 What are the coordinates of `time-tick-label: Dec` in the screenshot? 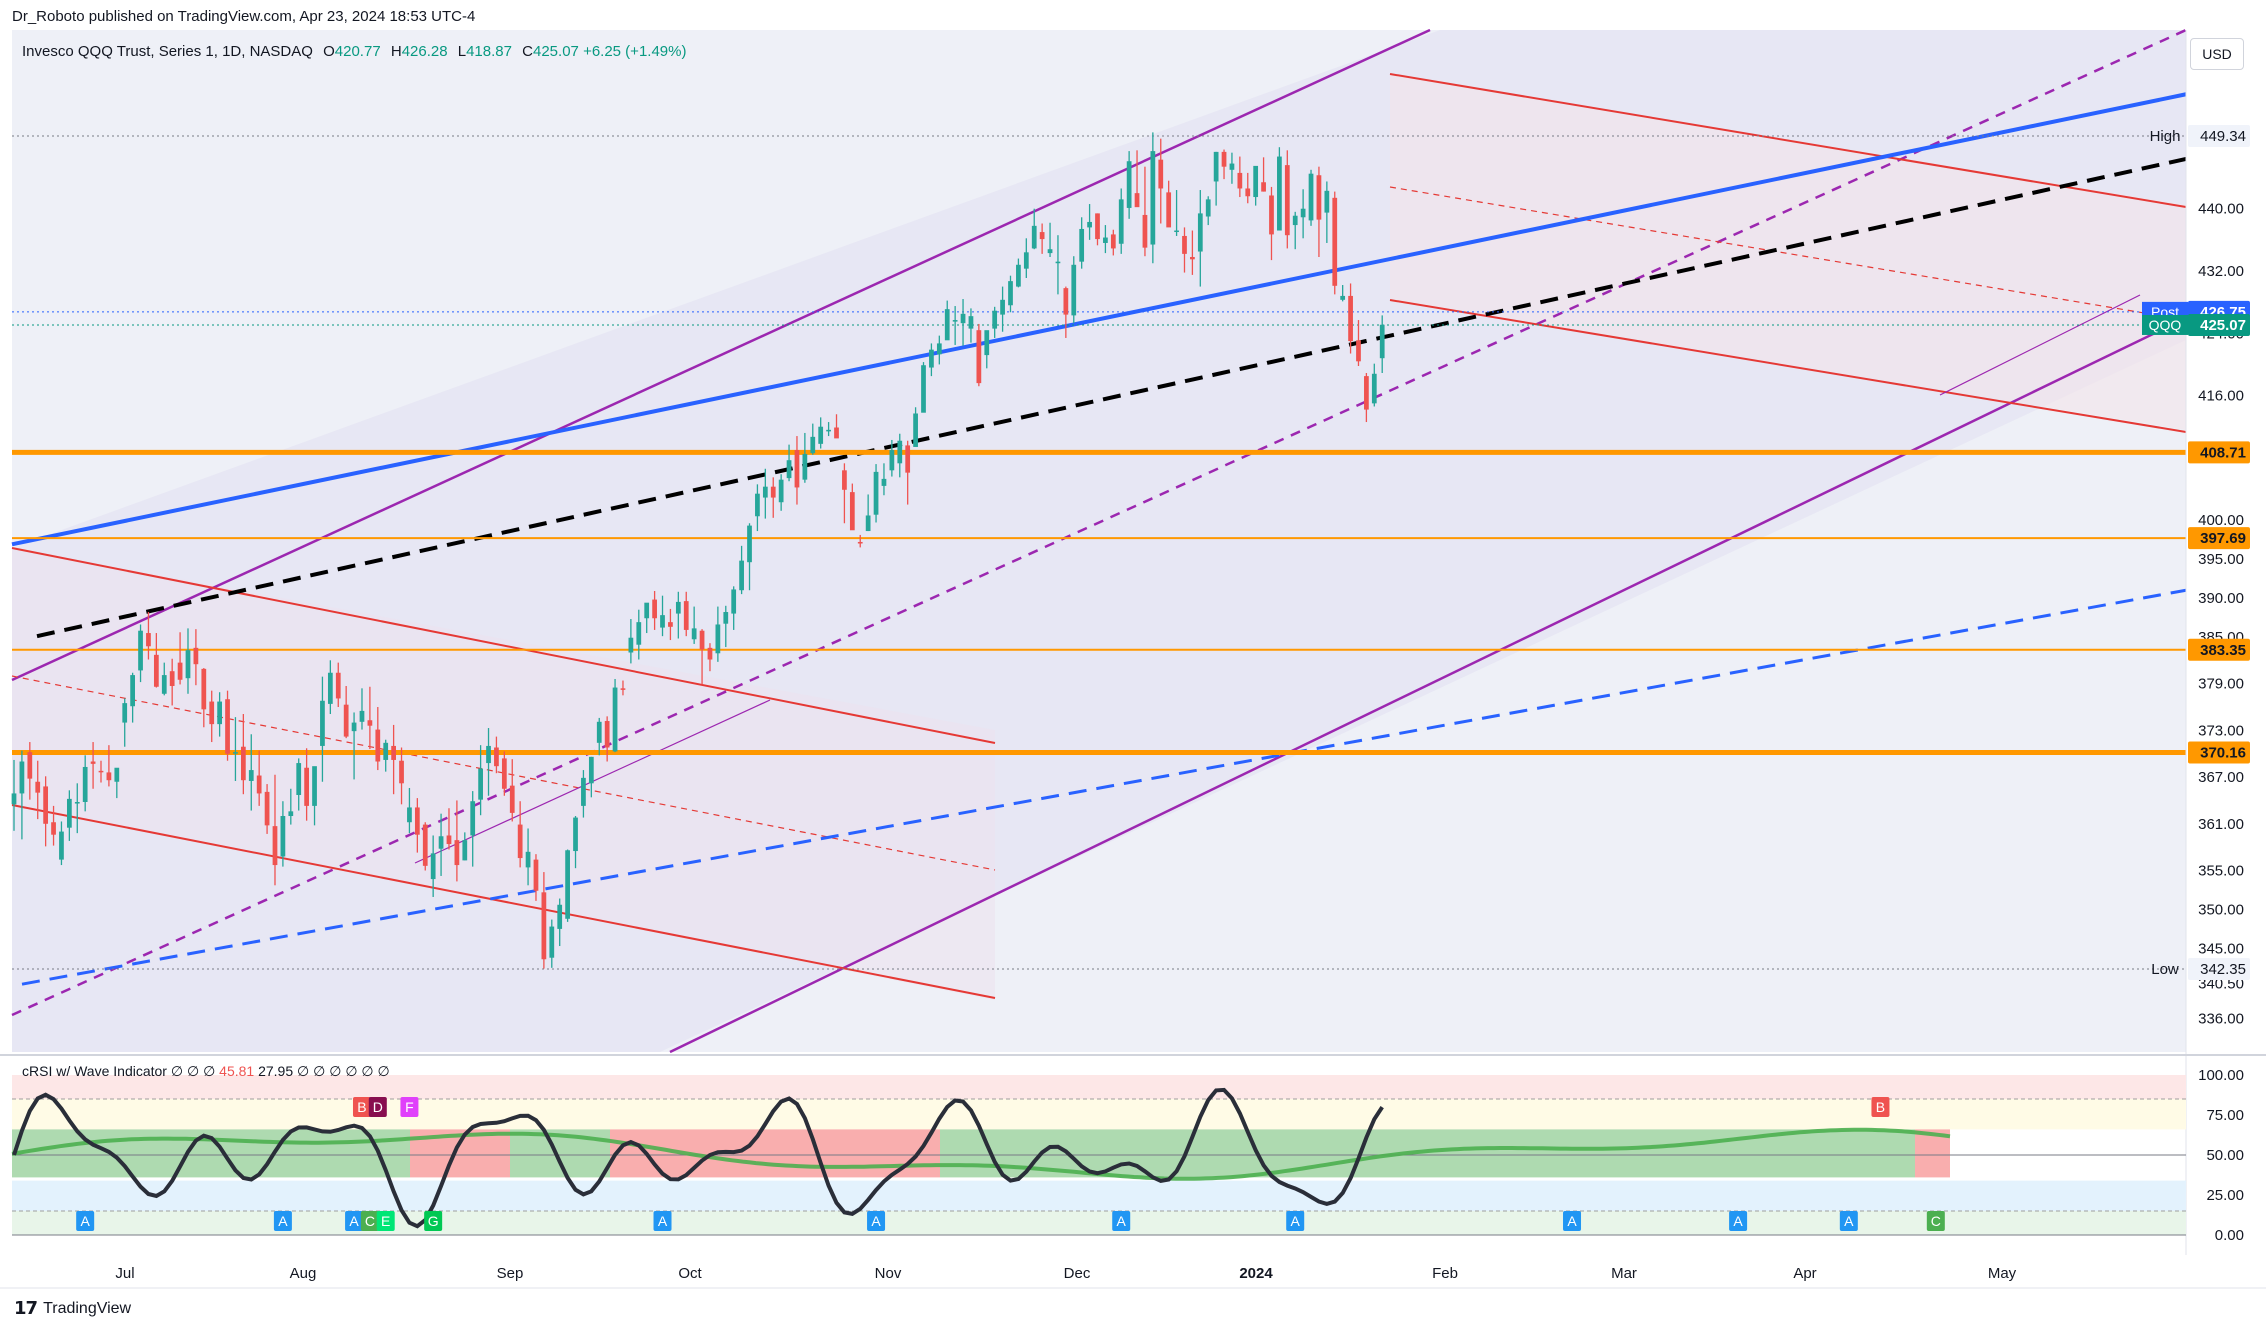 It's located at (1077, 1273).